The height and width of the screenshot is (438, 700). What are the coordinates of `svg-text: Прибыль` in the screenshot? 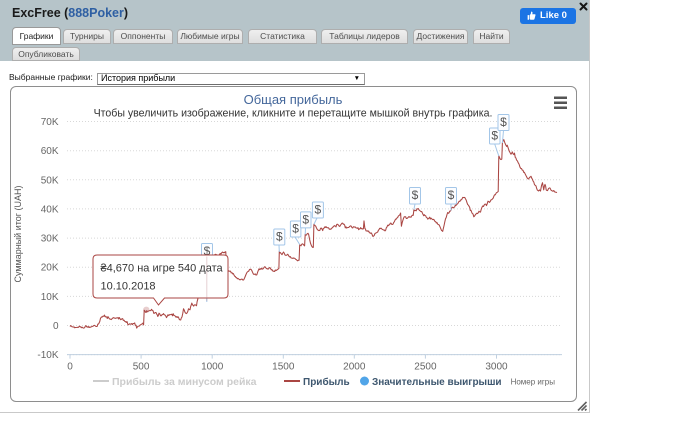 It's located at (326, 382).